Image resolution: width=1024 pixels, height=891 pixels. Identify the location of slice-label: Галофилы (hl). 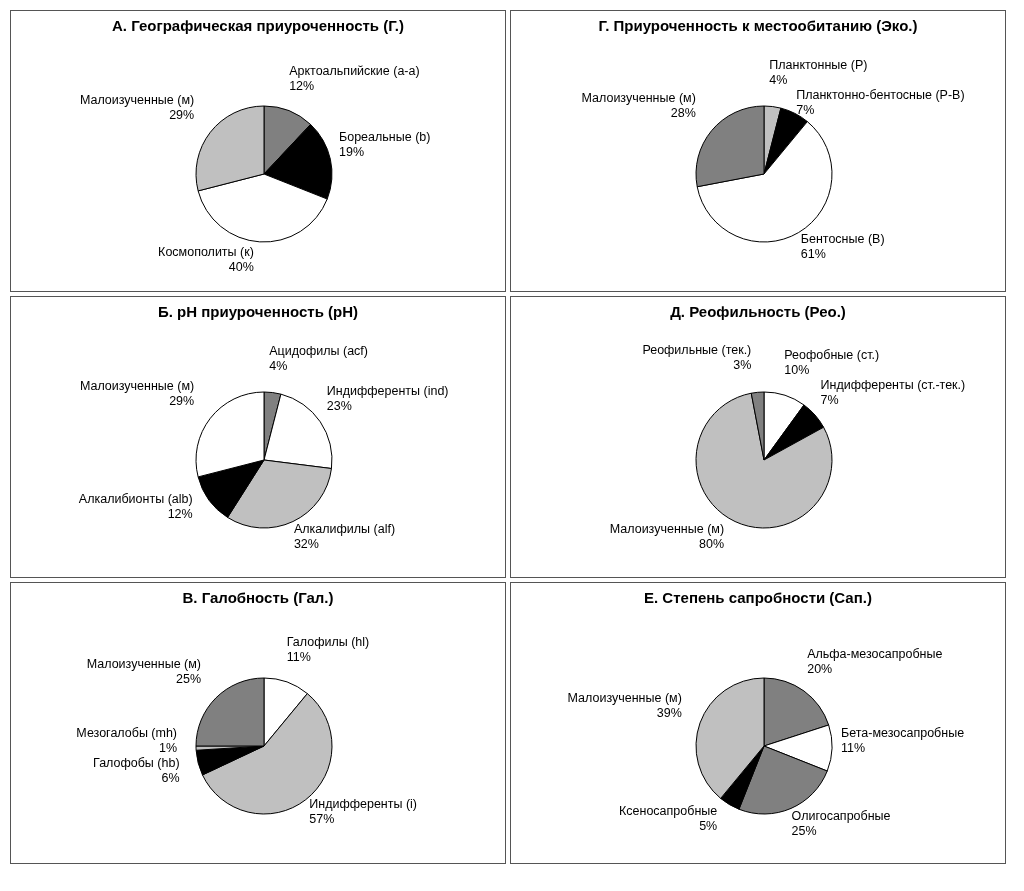
(328, 641).